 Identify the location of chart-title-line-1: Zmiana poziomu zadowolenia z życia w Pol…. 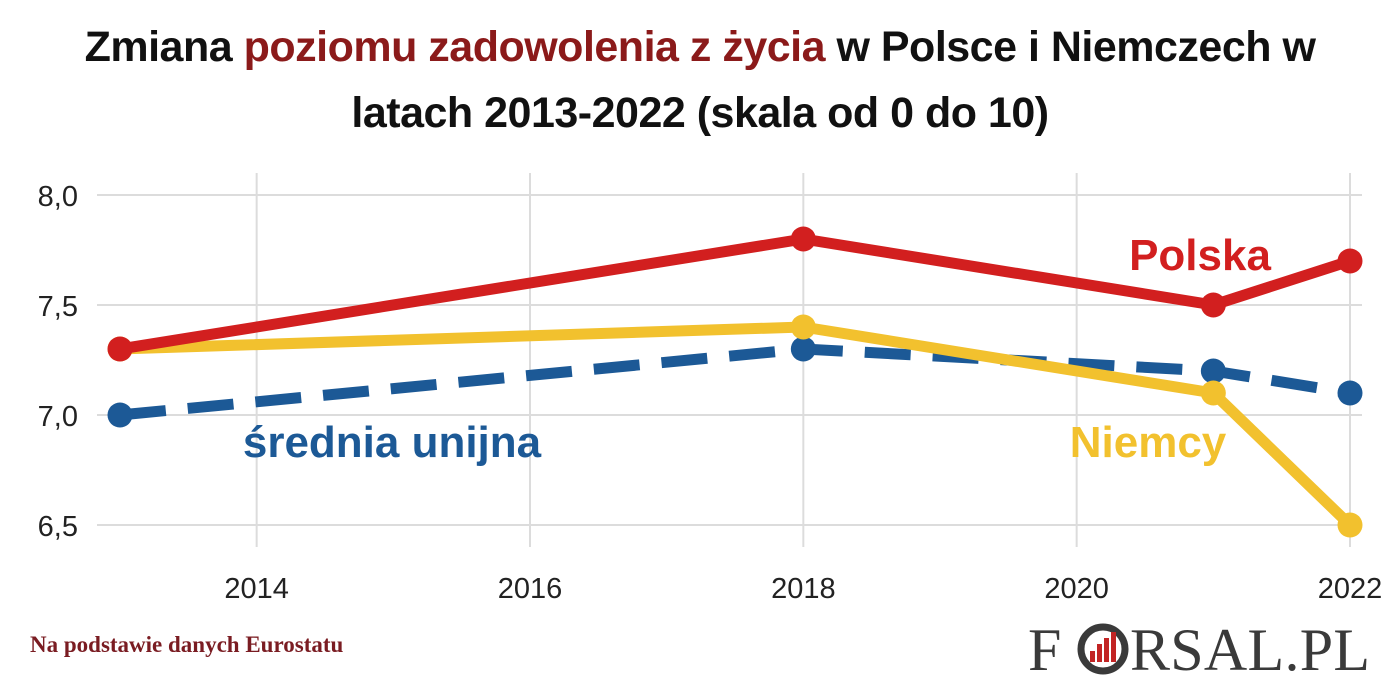
(700, 47).